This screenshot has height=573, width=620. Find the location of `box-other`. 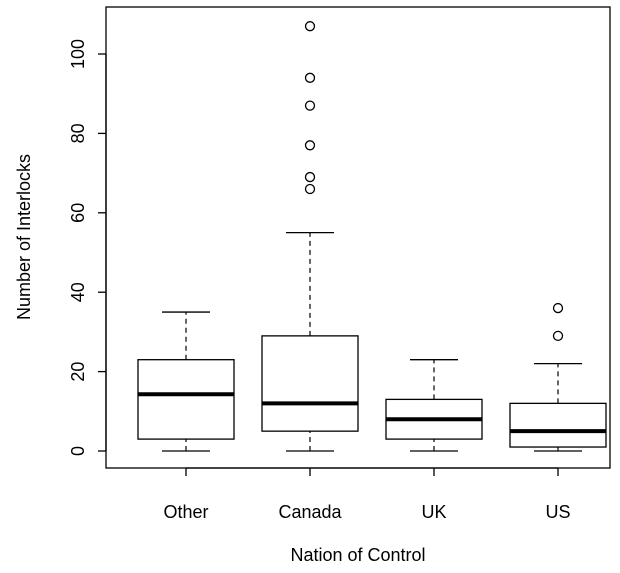

box-other is located at coordinates (186, 381).